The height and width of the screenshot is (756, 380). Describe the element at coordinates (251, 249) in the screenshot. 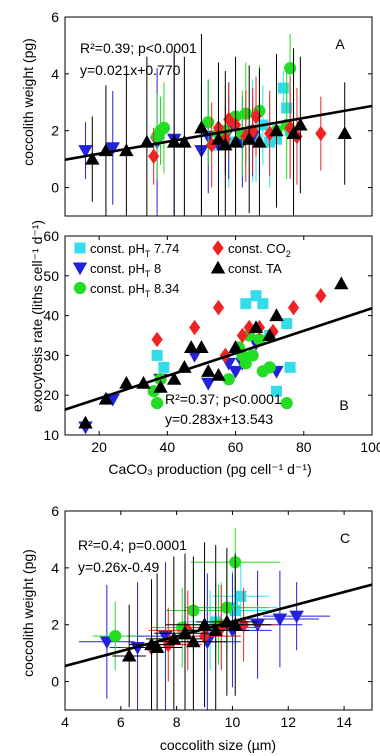

I see `legend-entry-const-CO2: const. CO2` at that location.